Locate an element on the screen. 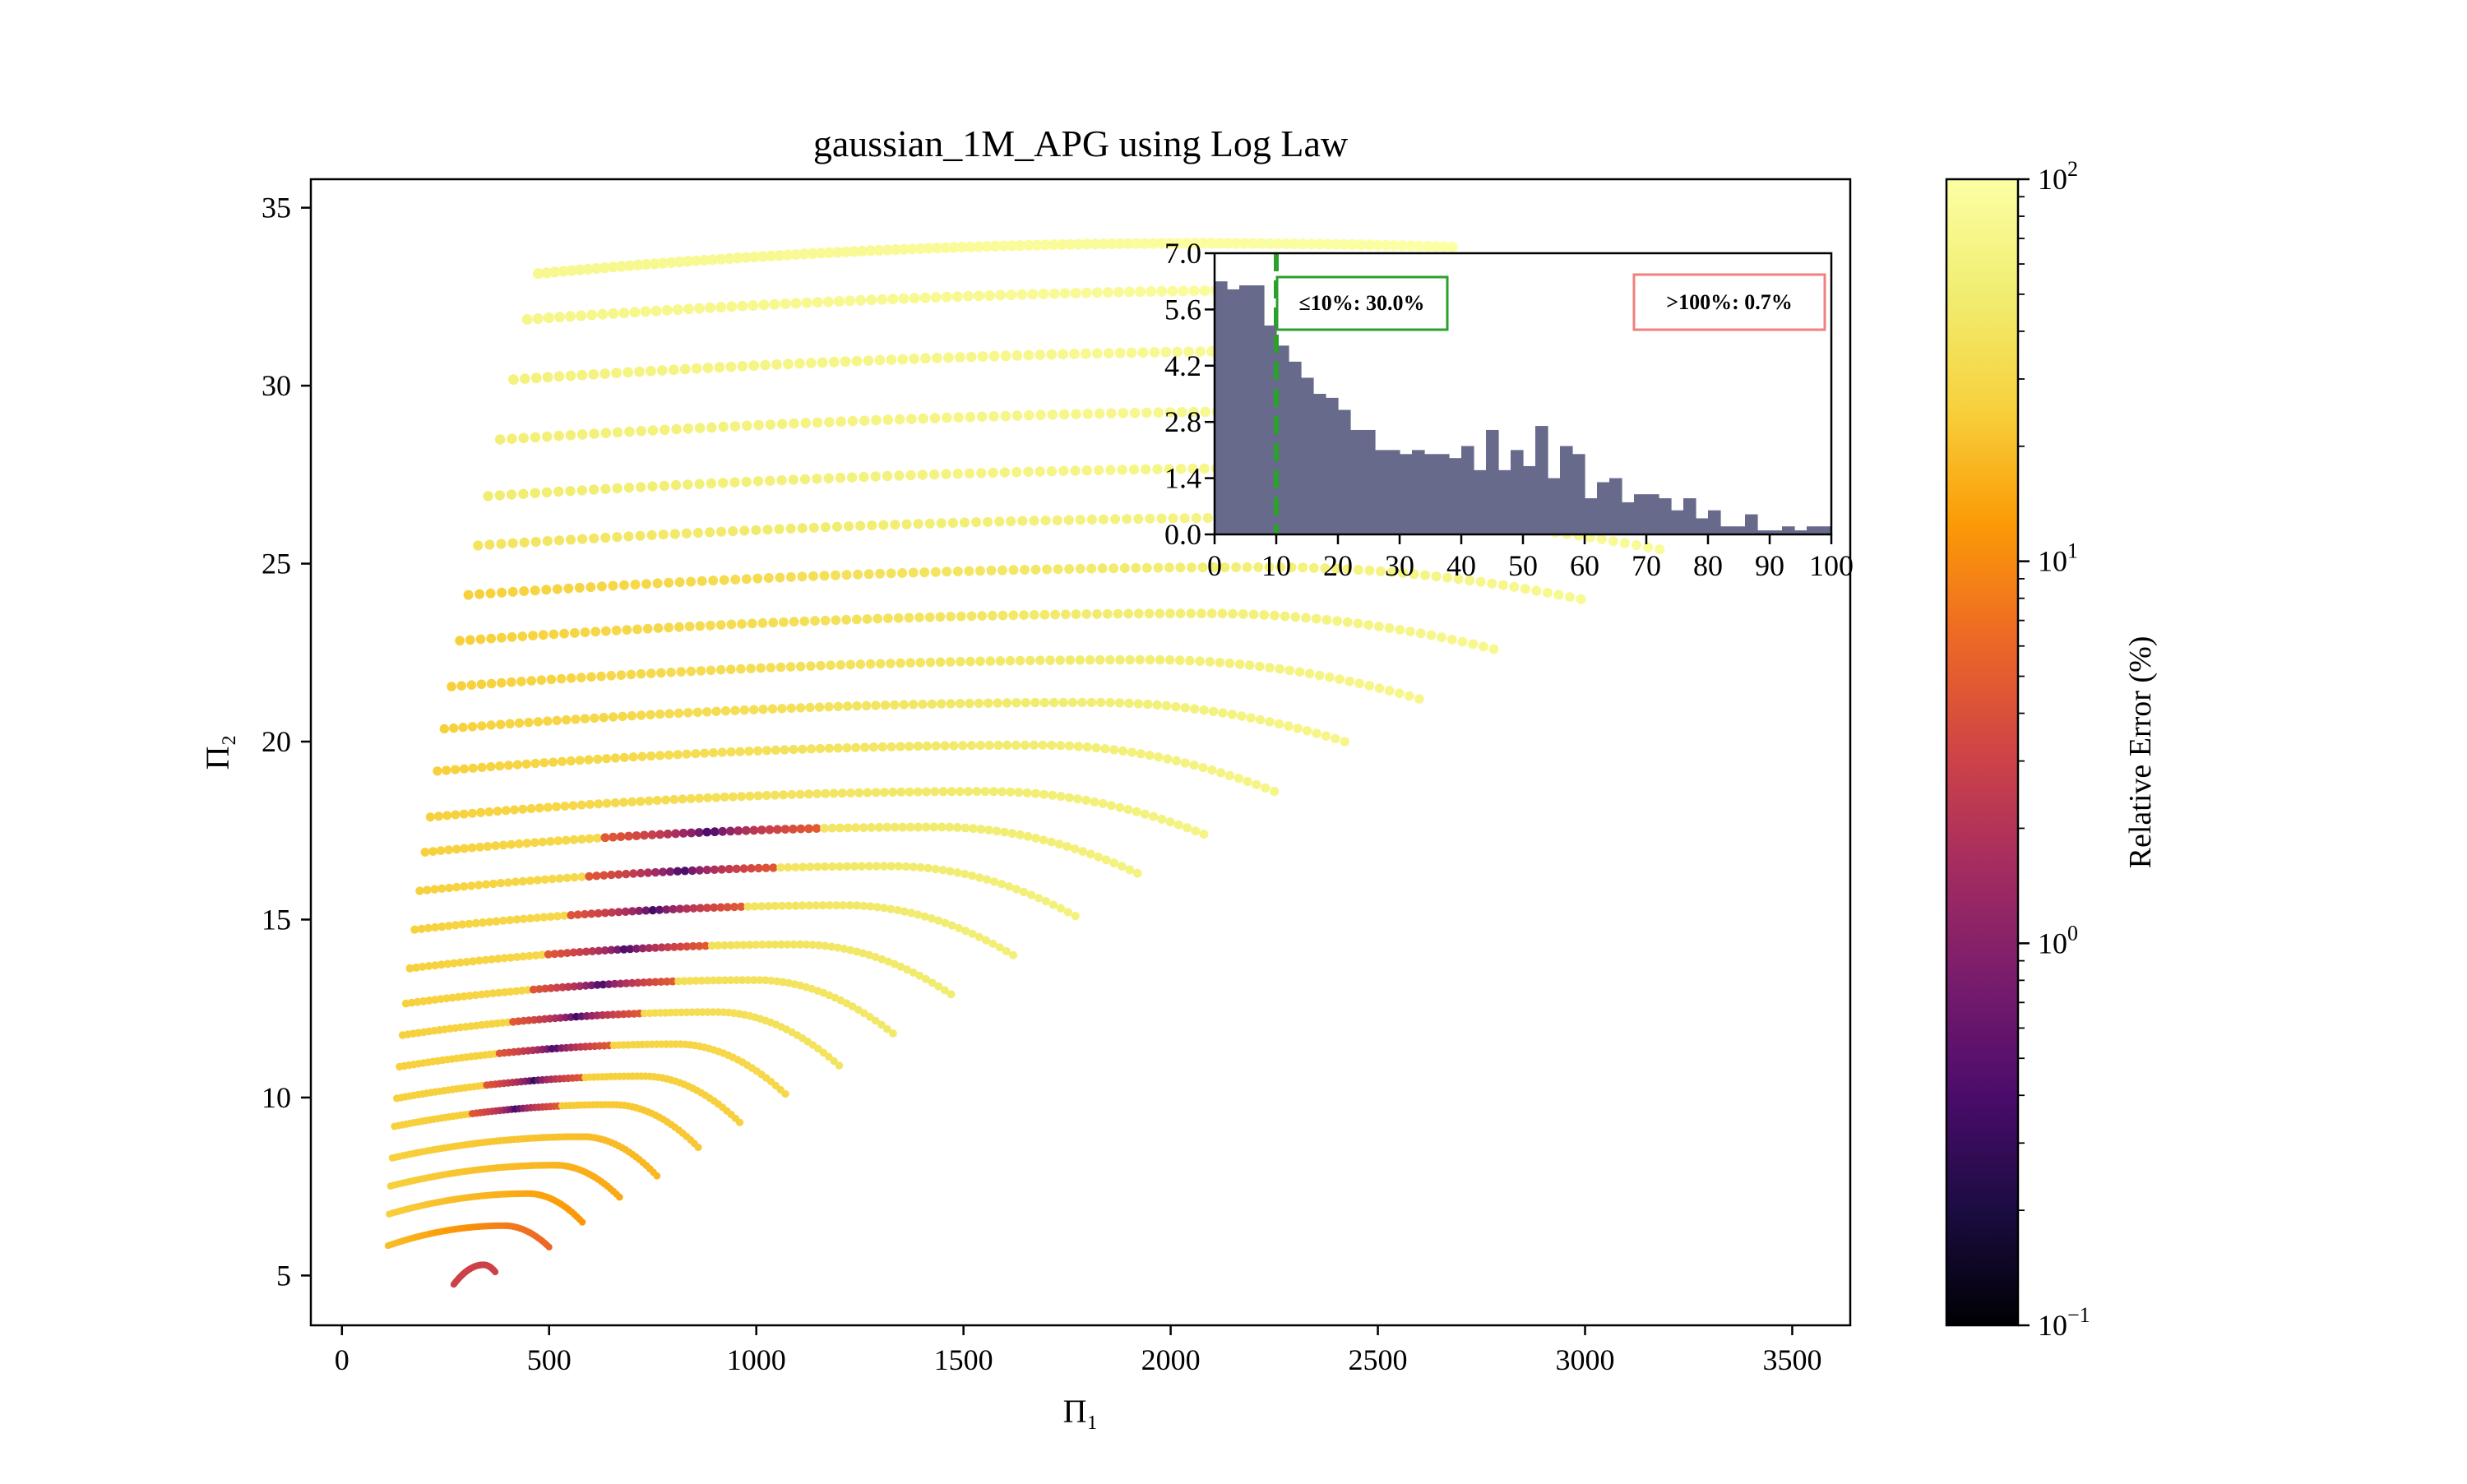 The width and height of the screenshot is (2467, 1484). inset-x-tick-label: 70 is located at coordinates (1647, 566).